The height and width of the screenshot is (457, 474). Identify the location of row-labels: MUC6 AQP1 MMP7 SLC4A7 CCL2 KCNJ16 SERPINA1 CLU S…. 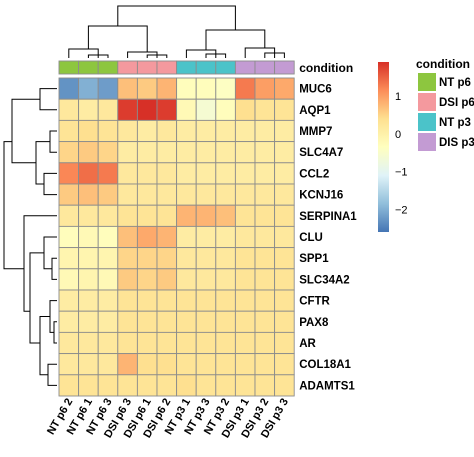
(328, 238).